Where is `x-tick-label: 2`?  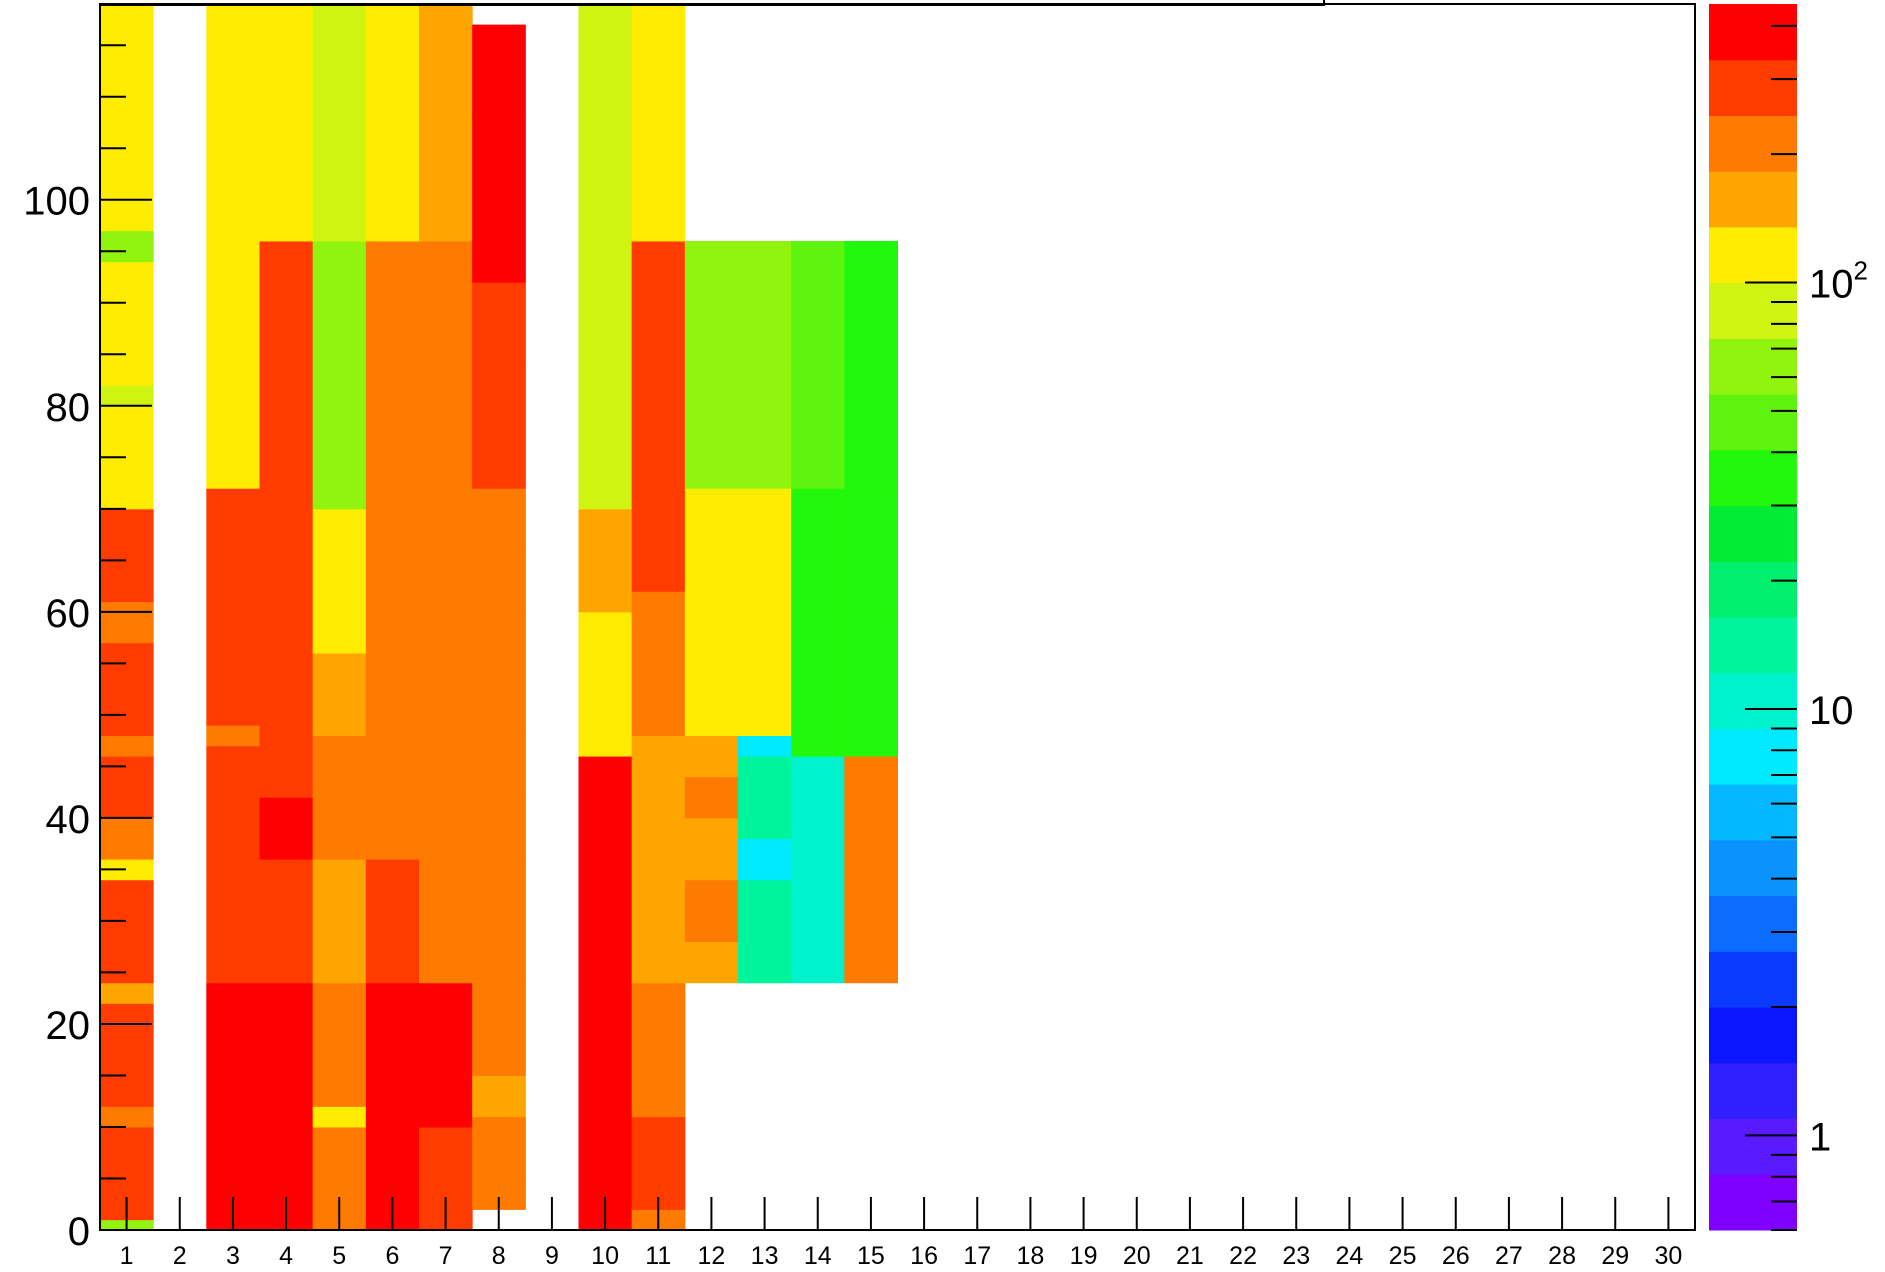
x-tick-label: 2 is located at coordinates (180, 1256).